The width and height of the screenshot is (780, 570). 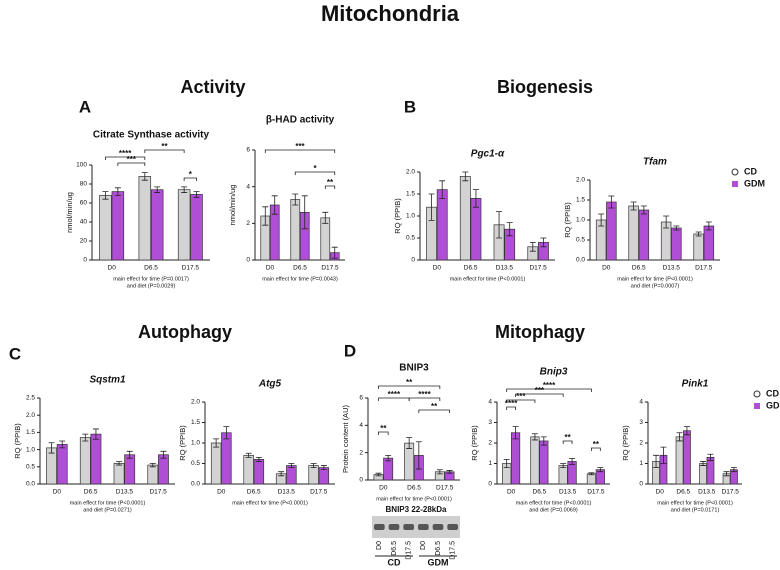 What do you see at coordinates (107, 510) in the screenshot?
I see `note: and diet (P=0.0271)` at bounding box center [107, 510].